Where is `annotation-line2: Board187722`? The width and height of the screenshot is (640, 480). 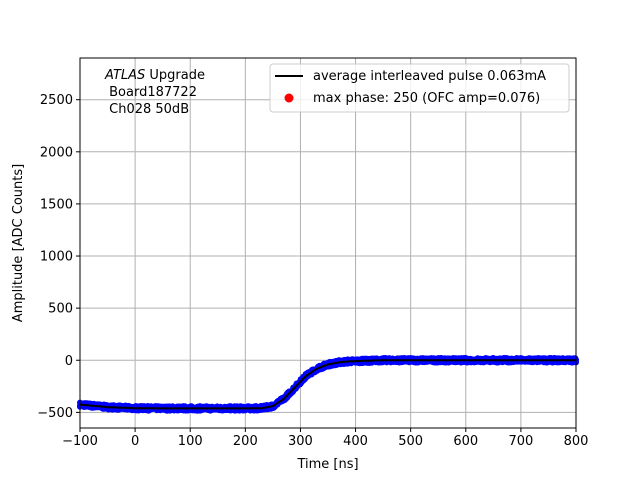
annotation-line2: Board187722 is located at coordinates (151, 92).